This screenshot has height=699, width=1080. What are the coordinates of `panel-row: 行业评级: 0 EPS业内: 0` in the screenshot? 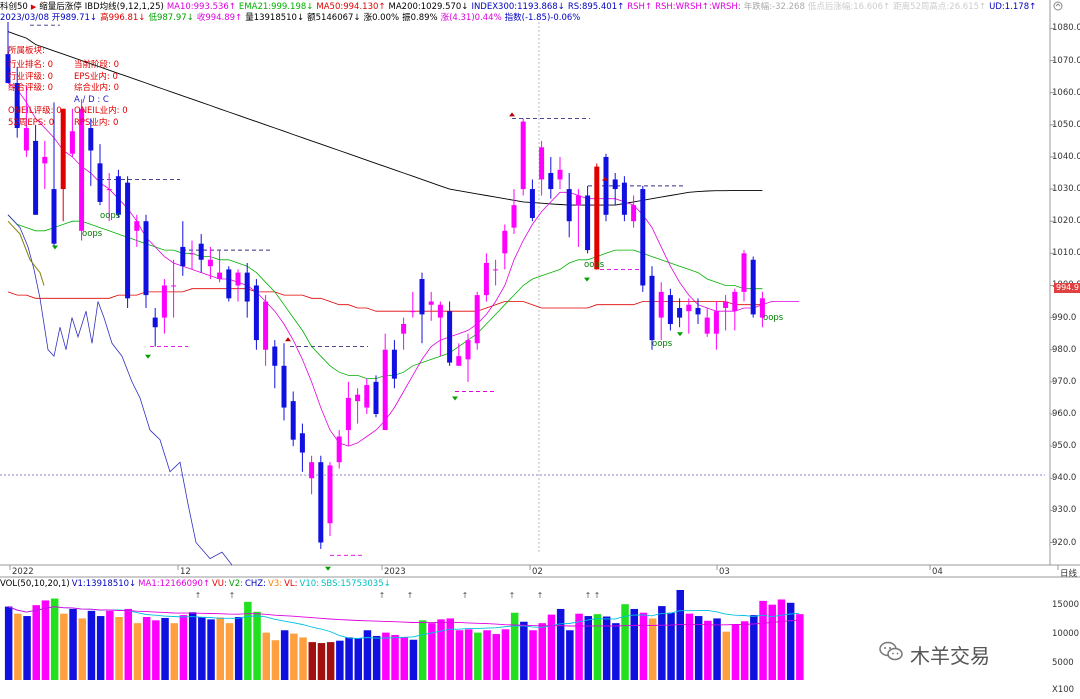 It's located at (68, 78).